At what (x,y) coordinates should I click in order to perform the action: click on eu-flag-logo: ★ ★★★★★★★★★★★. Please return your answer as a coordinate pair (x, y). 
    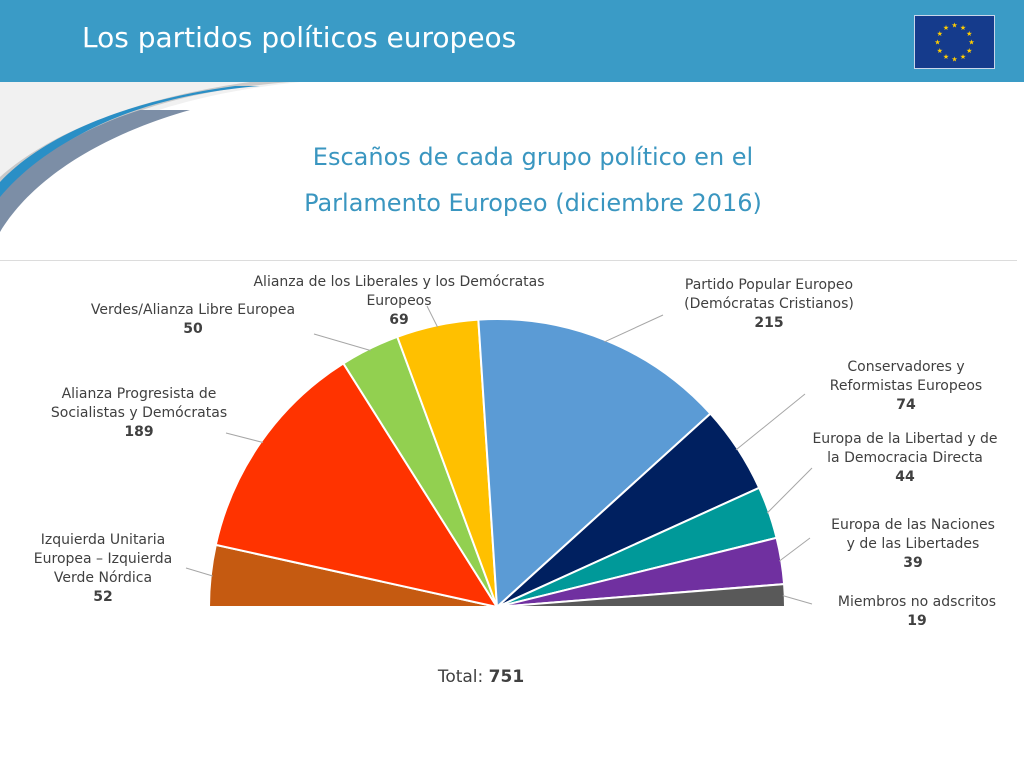
    Looking at the image, I should click on (954, 42).